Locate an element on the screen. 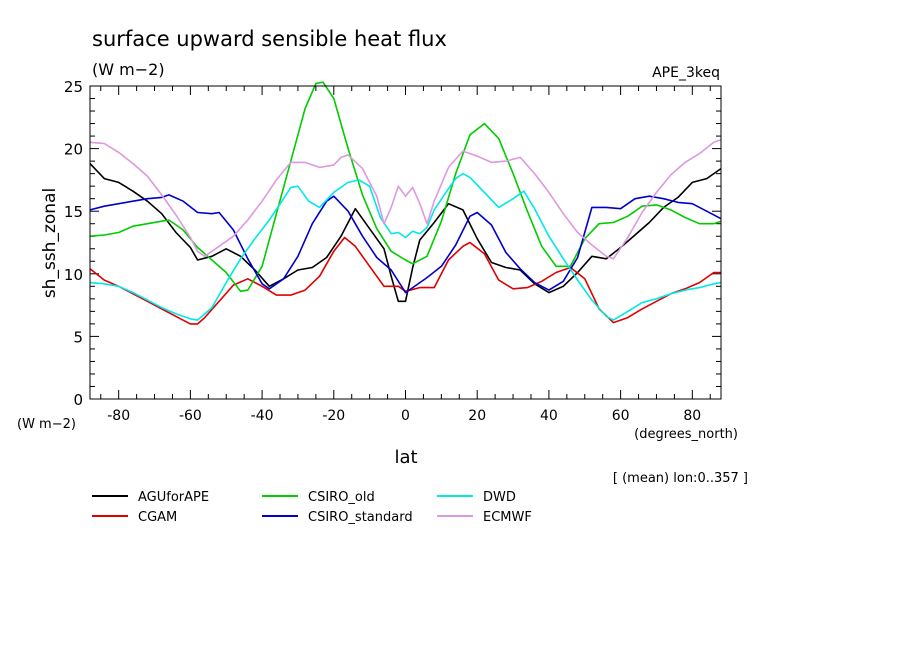 The width and height of the screenshot is (904, 654). y-tick-label: 5 is located at coordinates (78, 337).